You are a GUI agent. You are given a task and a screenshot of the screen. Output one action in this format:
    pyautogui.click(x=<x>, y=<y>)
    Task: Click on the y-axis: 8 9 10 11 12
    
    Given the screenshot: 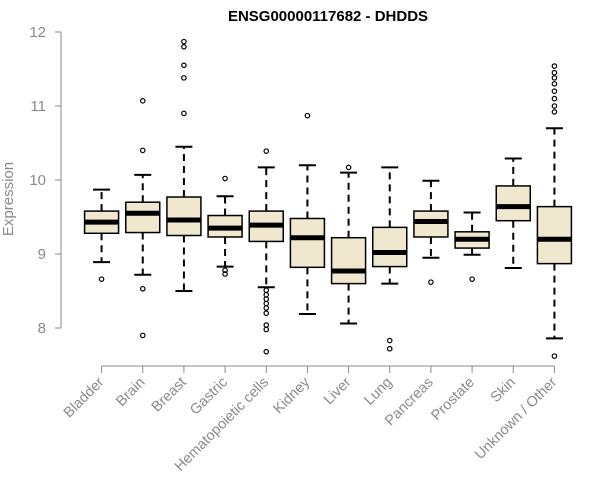 What is the action you would take?
    pyautogui.click(x=45, y=180)
    